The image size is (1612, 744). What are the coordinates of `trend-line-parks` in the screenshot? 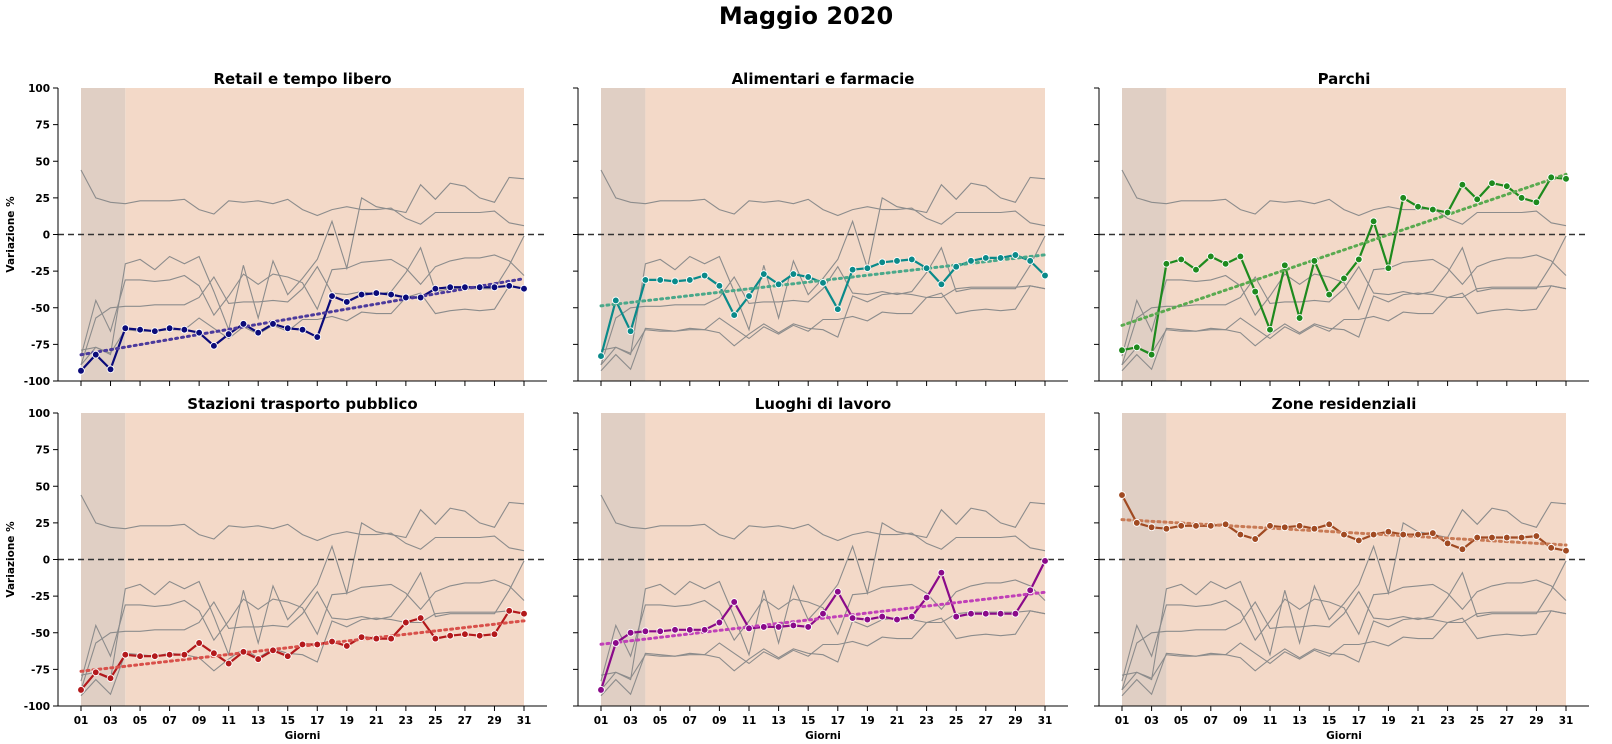 It's located at (1344, 249).